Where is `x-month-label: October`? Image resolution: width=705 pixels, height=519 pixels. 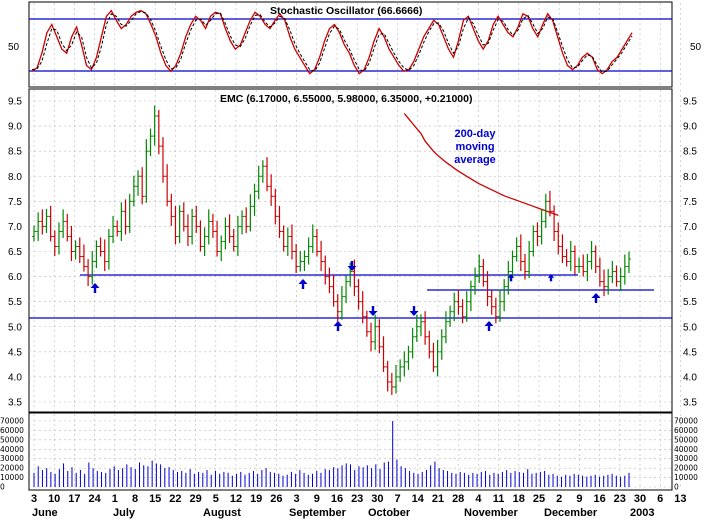 x-month-label: October is located at coordinates (389, 513).